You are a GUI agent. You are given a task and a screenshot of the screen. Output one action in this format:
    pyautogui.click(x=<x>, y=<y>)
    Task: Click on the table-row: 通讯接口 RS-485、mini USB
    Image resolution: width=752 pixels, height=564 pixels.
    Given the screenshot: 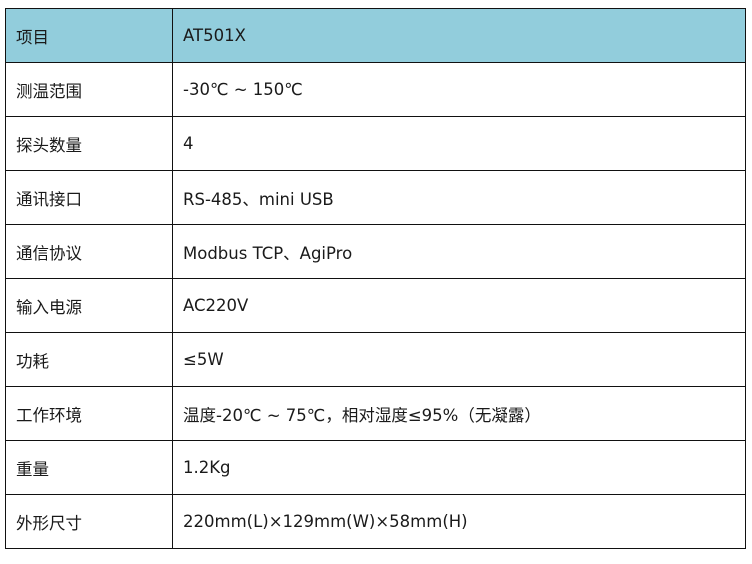 What is the action you would take?
    pyautogui.click(x=375, y=197)
    